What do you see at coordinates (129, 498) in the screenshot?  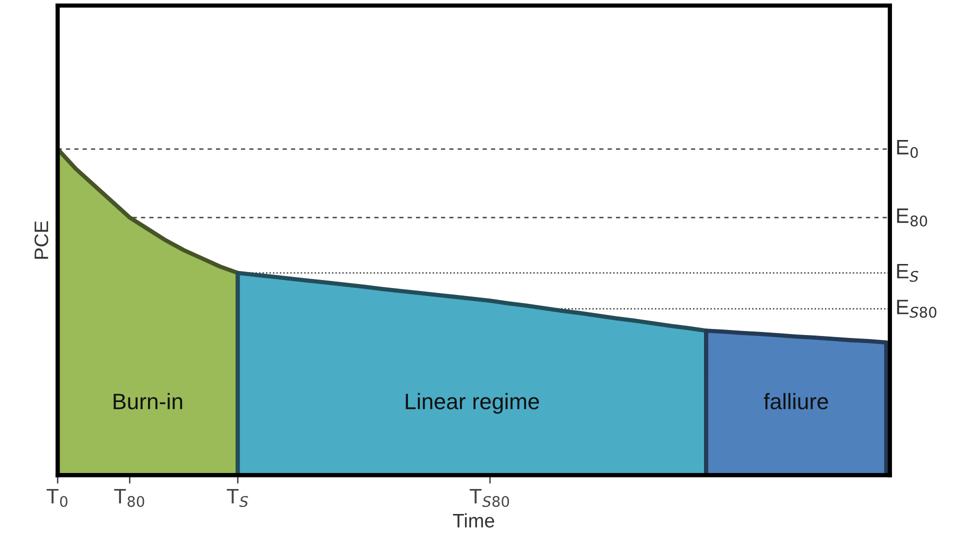 I see `x-tick-label: T$_{80}$` at bounding box center [129, 498].